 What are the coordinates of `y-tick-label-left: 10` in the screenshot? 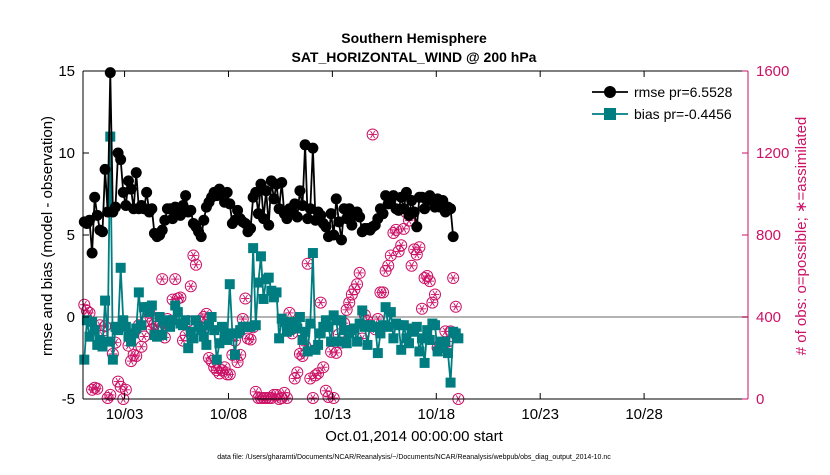 It's located at (66, 153).